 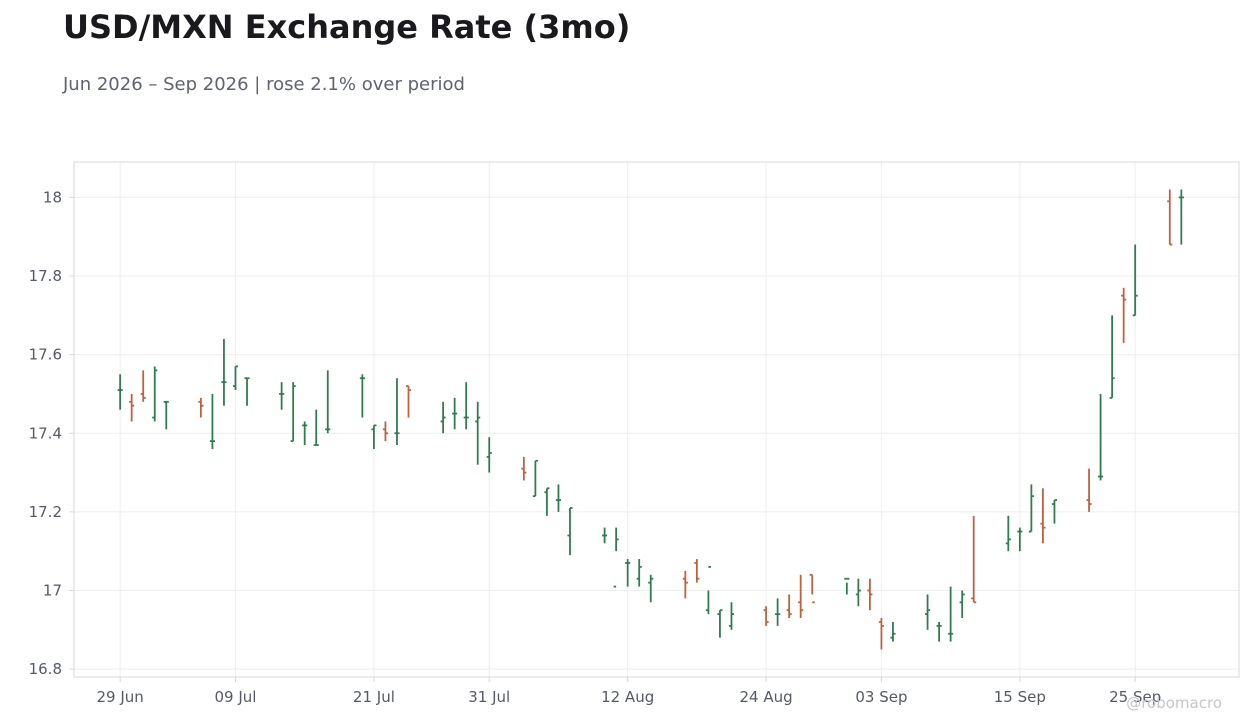 I want to click on x-tick-label: 29 Jun, so click(x=119, y=697).